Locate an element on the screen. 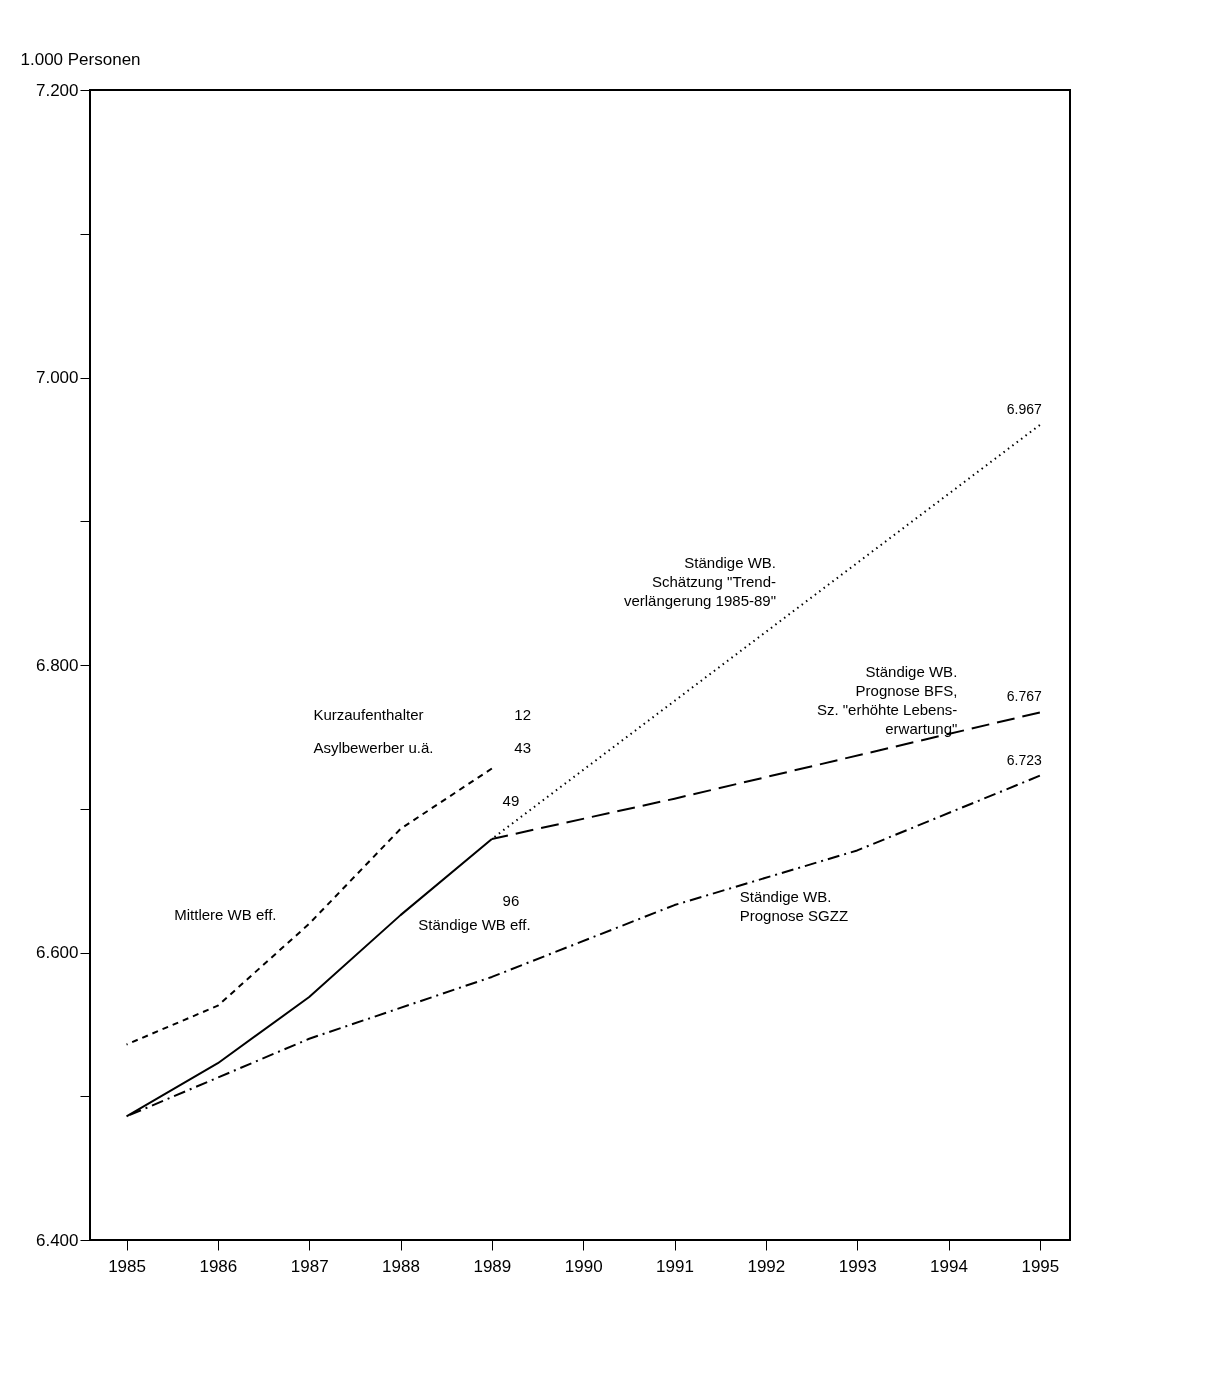 The width and height of the screenshot is (1214, 1381). y-tick-label: 6.400 is located at coordinates (57, 1240).